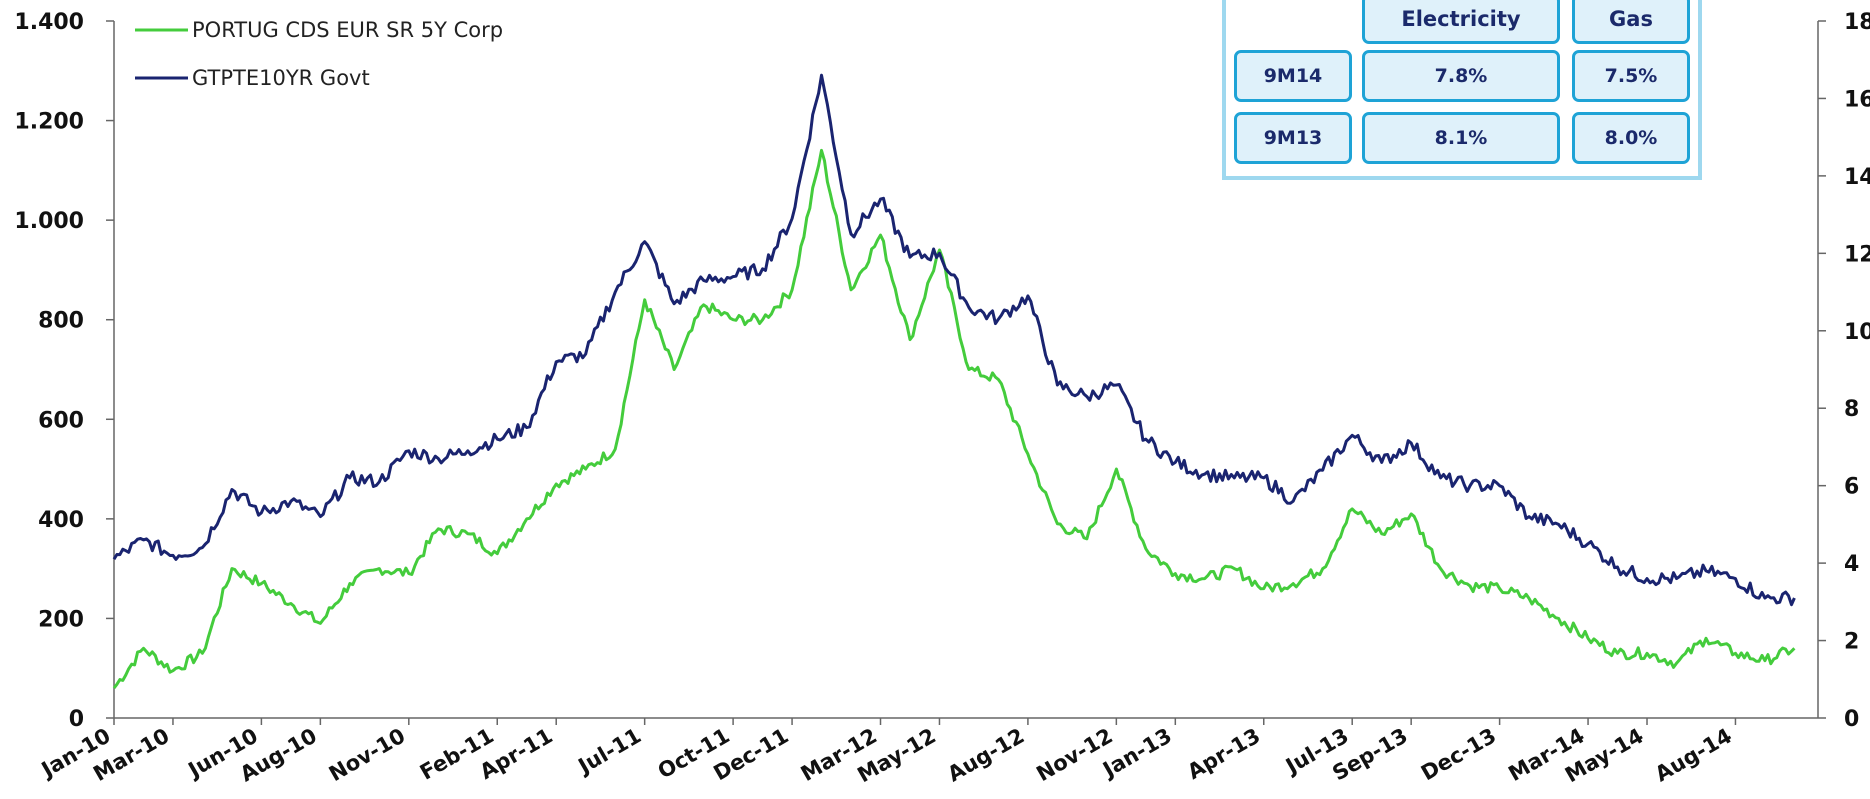 This screenshot has width=1870, height=799. What do you see at coordinates (1857, 332) in the screenshot?
I see `right-tick-label: 10` at bounding box center [1857, 332].